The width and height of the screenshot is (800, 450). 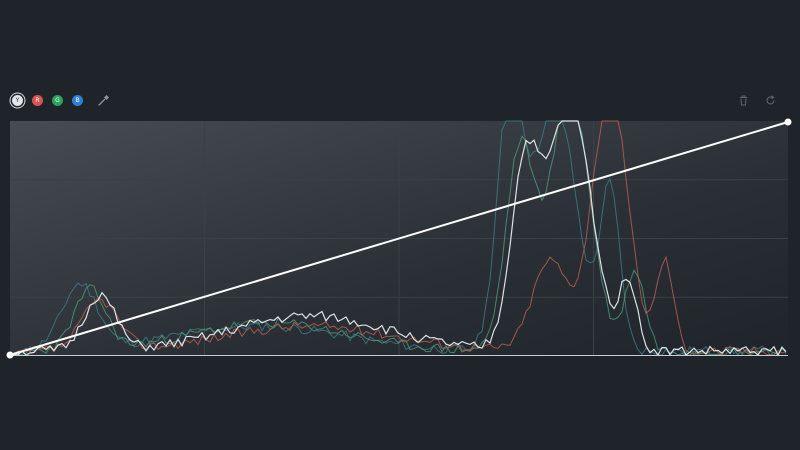 I want to click on curve-point-white, so click(x=788, y=122).